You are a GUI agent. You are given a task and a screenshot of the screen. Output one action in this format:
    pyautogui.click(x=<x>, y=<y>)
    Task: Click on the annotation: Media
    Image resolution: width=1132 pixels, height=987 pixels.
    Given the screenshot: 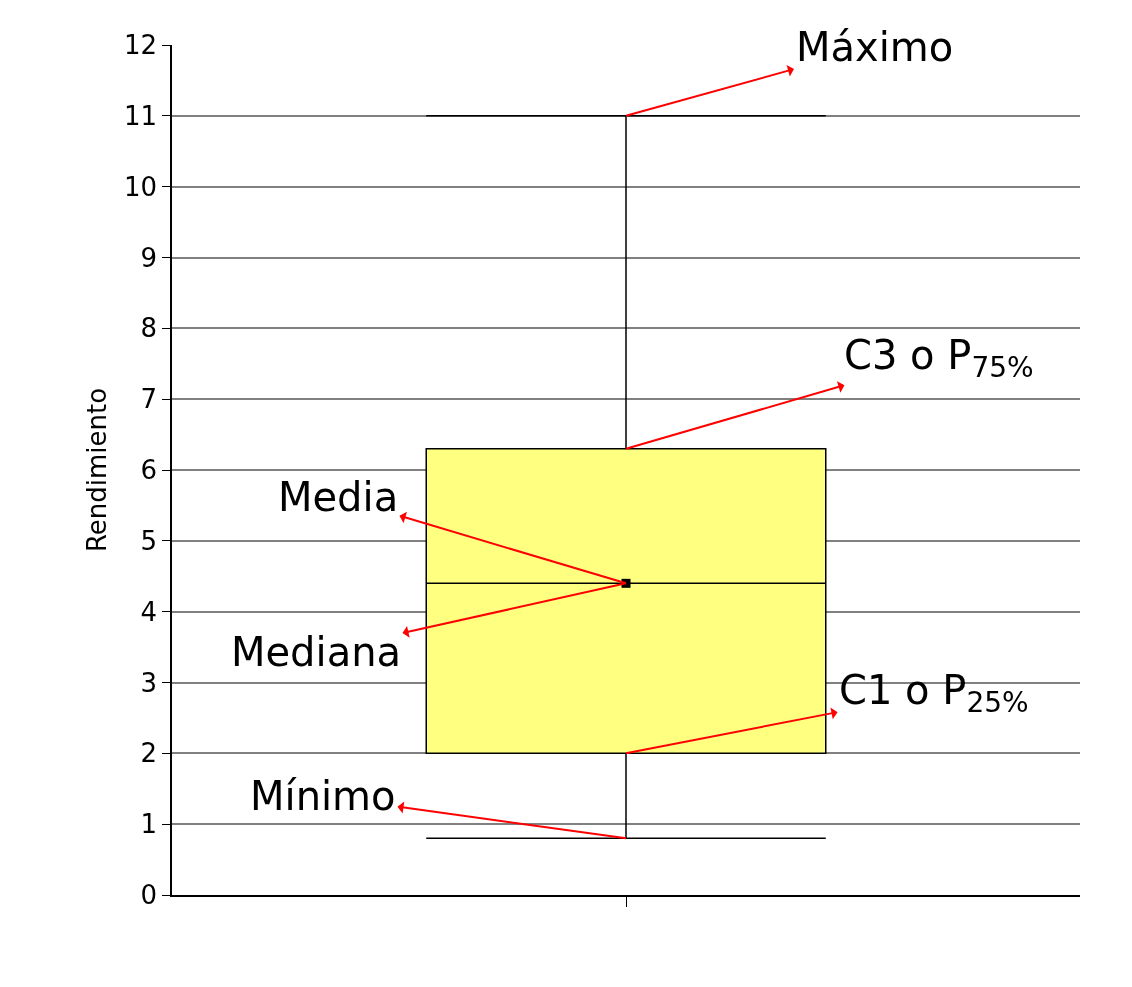 What is the action you would take?
    pyautogui.click(x=338, y=497)
    